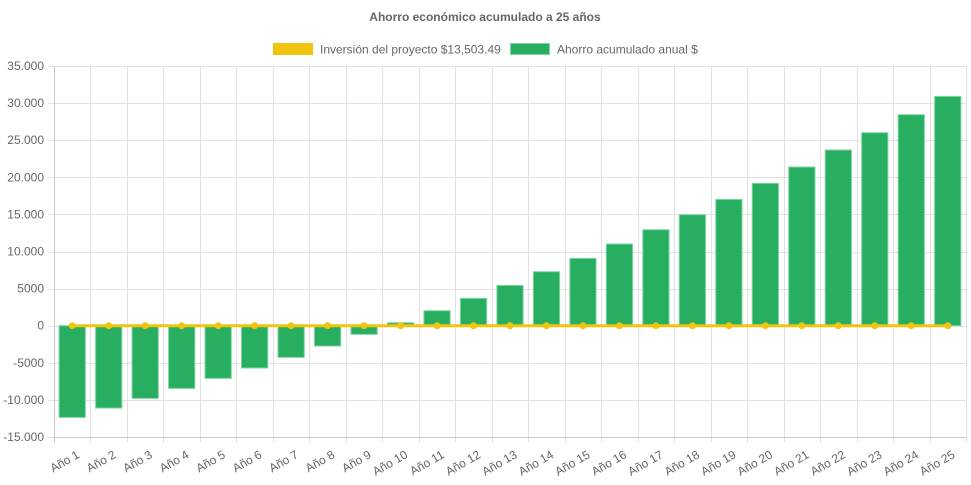 The image size is (971, 485). What do you see at coordinates (390, 462) in the screenshot?
I see `x-tick-label: Año 10` at bounding box center [390, 462].